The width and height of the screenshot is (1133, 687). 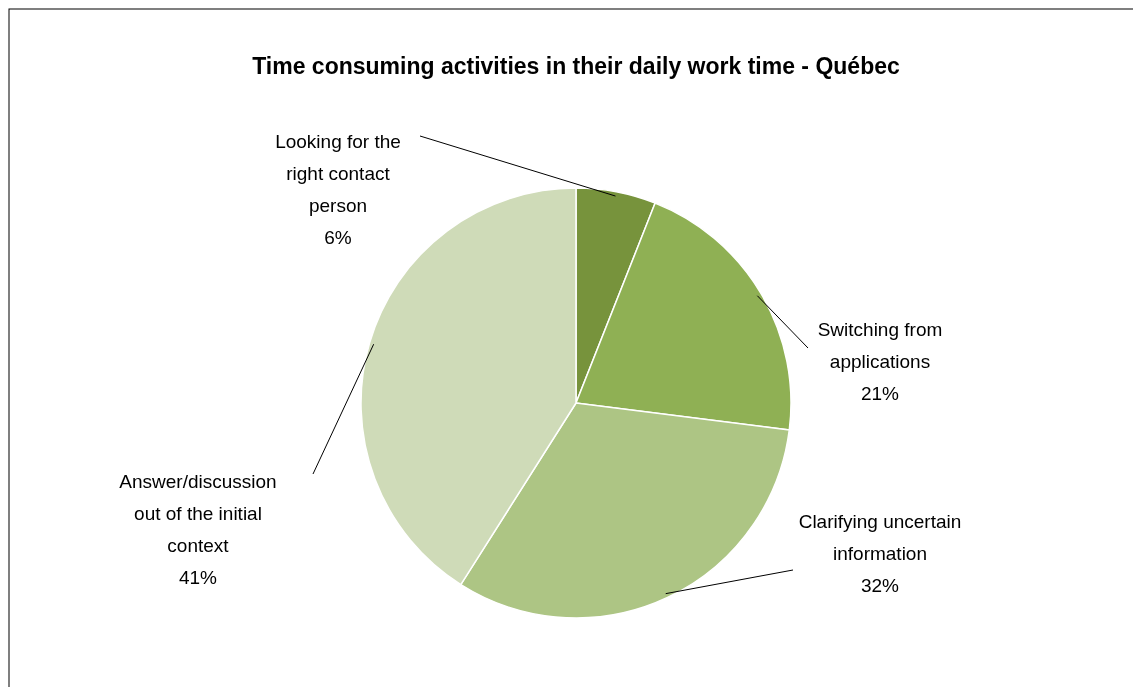 What do you see at coordinates (576, 66) in the screenshot?
I see `chart-title: Time consuming activities in their daily work time - Québec` at bounding box center [576, 66].